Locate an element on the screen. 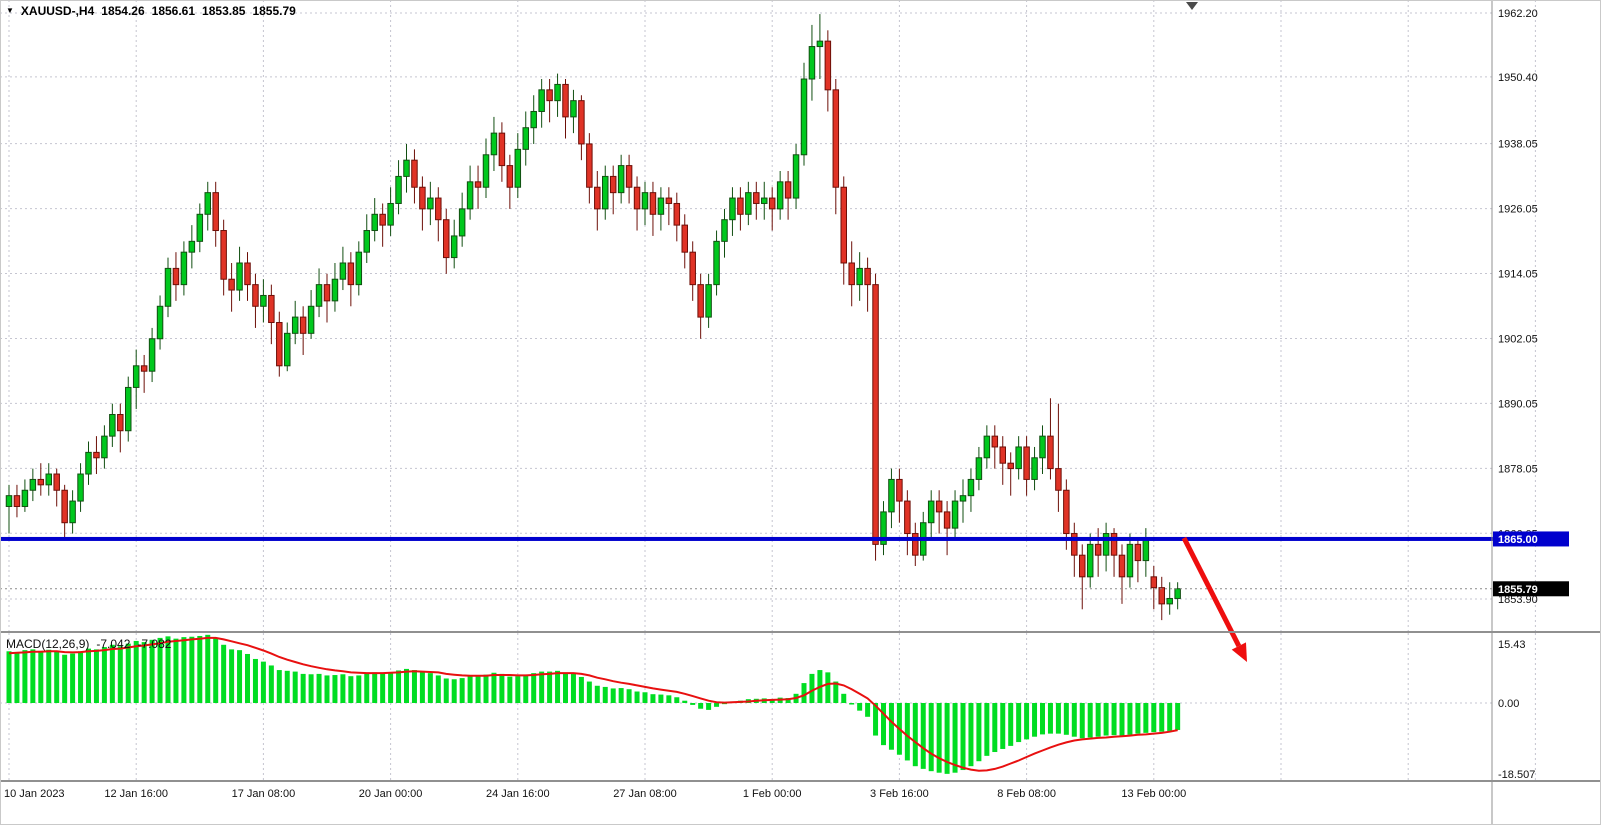  time-axis-label: 20 Jan 00:00 is located at coordinates (391, 794).